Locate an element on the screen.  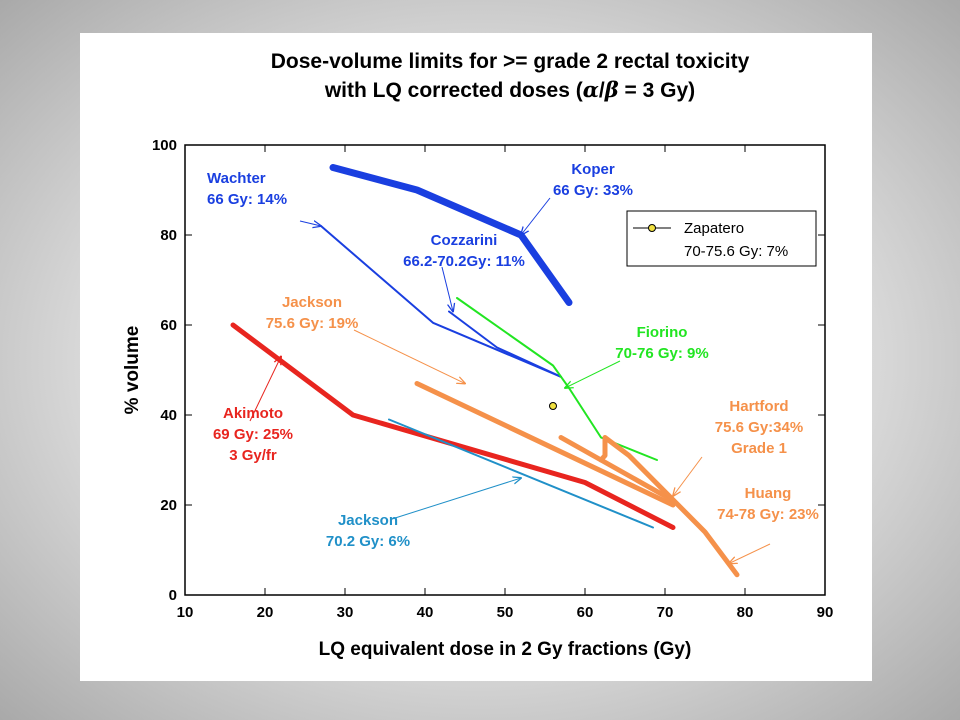
annotation-koper-1: Koper 66 Gy: 33% is located at coordinates (577, 198).